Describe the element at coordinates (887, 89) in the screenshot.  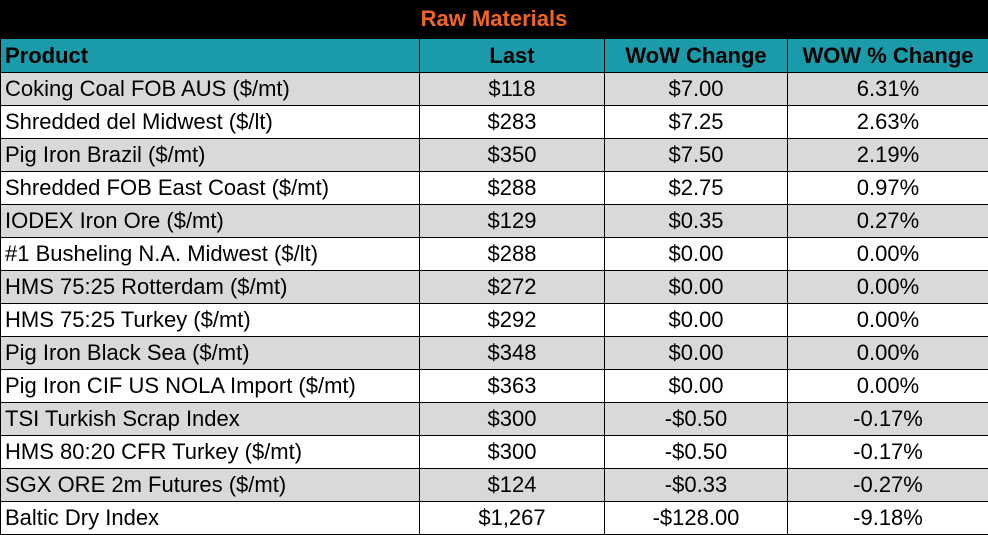
I see `cell-wow-pct-change: 6.31%` at that location.